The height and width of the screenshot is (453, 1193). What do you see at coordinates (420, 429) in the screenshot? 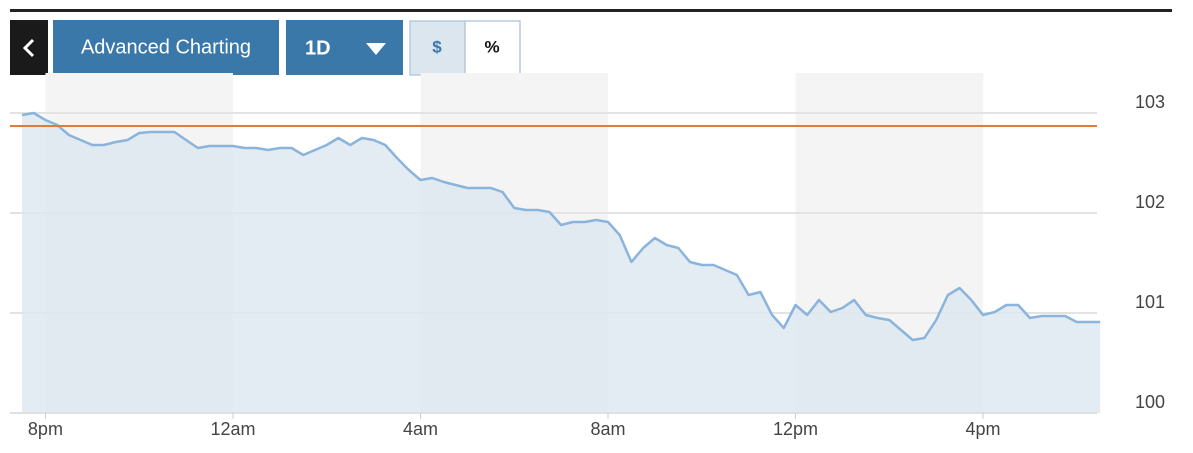
I see `x-tick-label: 4am` at bounding box center [420, 429].